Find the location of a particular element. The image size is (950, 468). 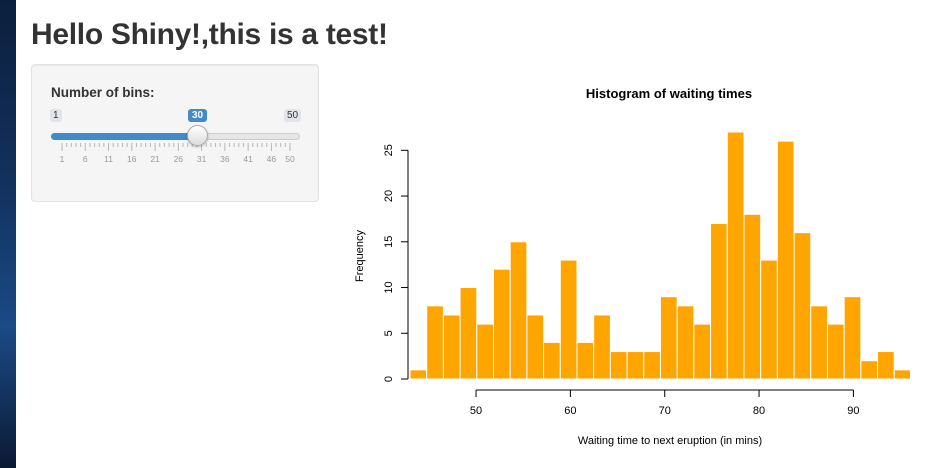

y-tick-label: 15 is located at coordinates (389, 242).